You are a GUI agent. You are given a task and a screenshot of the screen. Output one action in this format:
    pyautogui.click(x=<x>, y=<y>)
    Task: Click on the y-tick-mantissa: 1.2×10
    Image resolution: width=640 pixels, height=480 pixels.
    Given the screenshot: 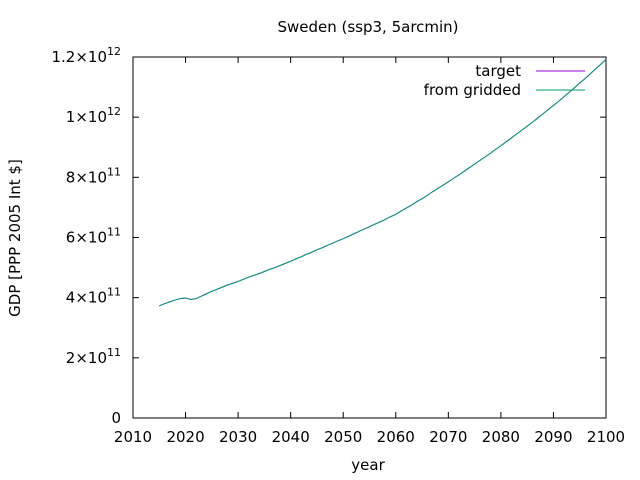 What is the action you would take?
    pyautogui.click(x=79, y=57)
    